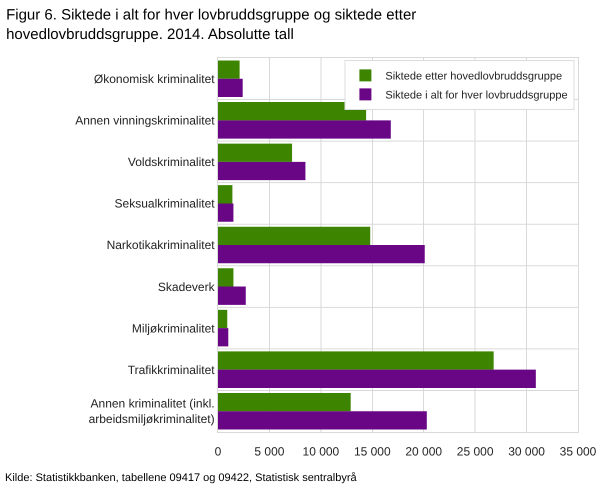 This screenshot has height=488, width=608. What do you see at coordinates (269, 451) in the screenshot?
I see `x-tick-label: 5 000` at bounding box center [269, 451].